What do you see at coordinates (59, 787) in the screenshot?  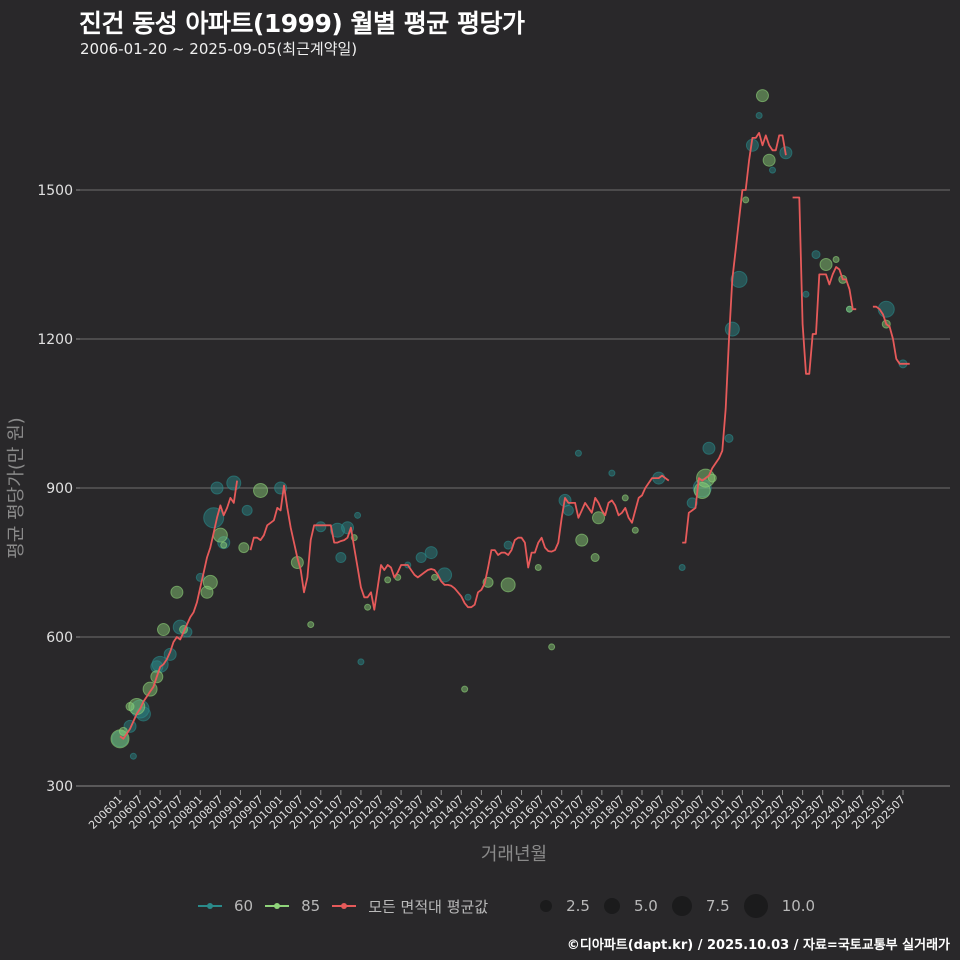 I see `y-tick-label: 300` at bounding box center [59, 787].